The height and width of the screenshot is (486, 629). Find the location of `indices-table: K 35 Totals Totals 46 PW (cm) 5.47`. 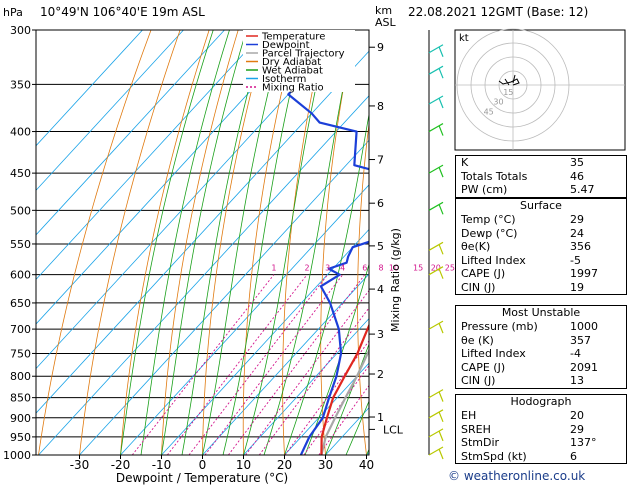

indices-table: K 35 Totals Totals 46 PW (cm) 5.47 is located at coordinates (541, 176).